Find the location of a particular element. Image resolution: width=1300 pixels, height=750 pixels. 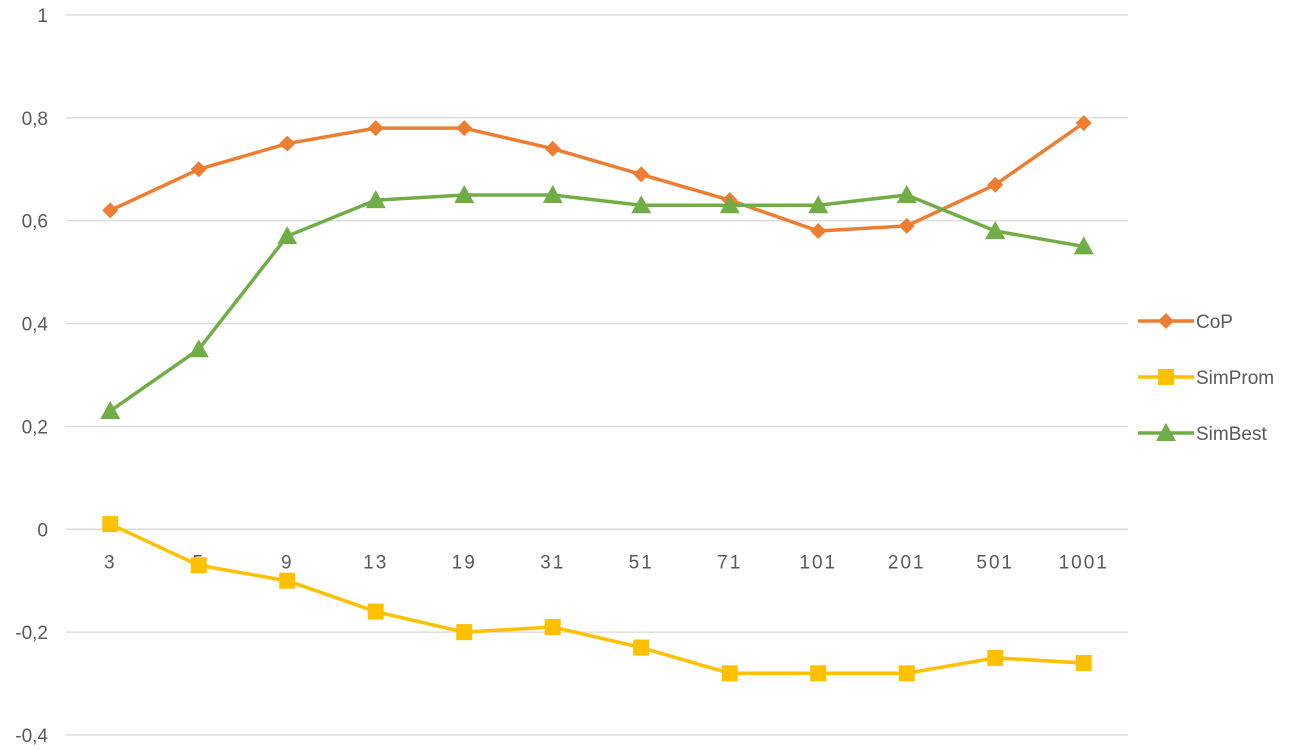

legend: CoP SimProm SimBest is located at coordinates (1206, 378).